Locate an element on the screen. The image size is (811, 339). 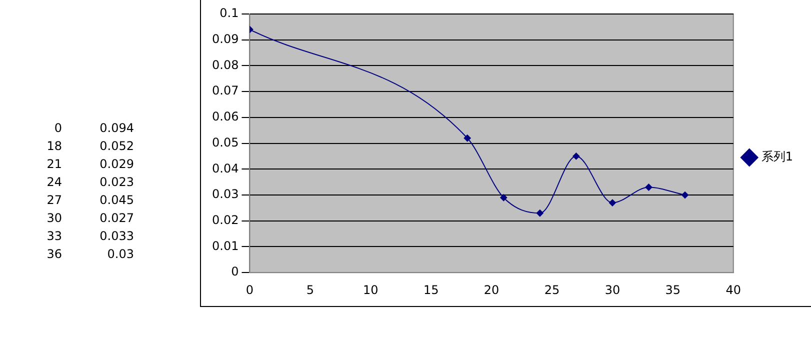
y-tick-label: 0.08 is located at coordinates (225, 65).